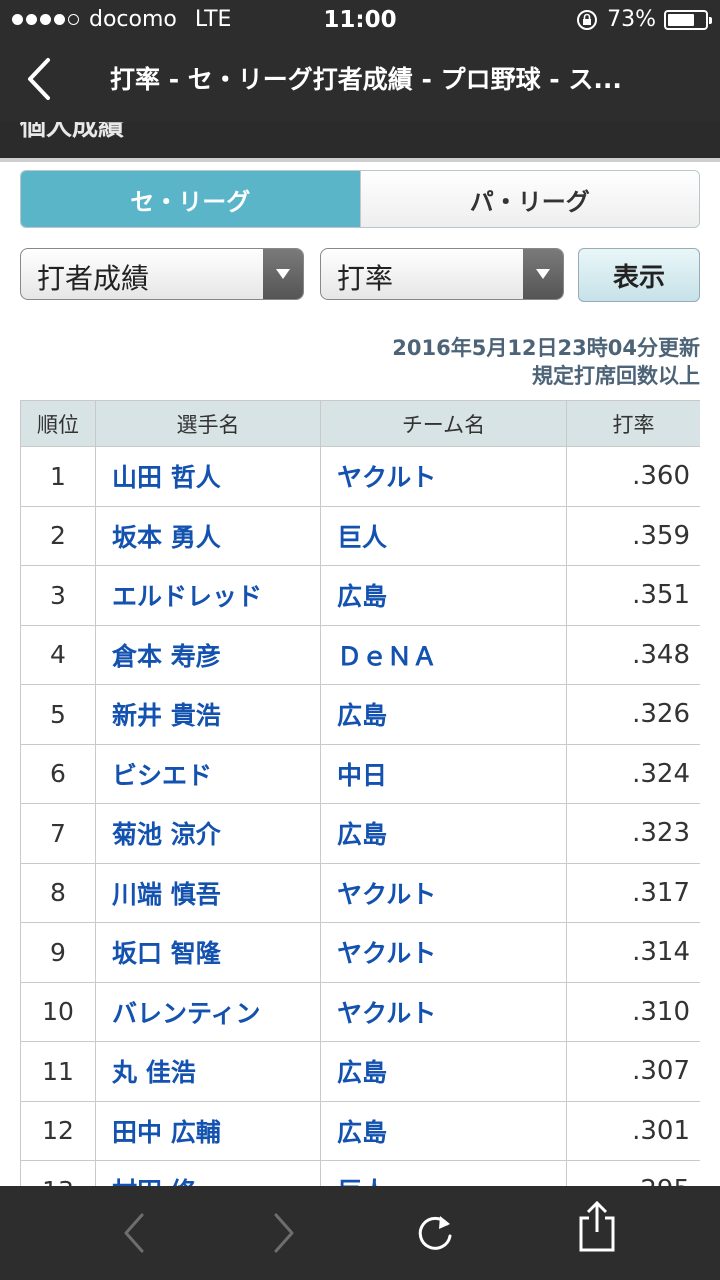 The height and width of the screenshot is (1280, 720). What do you see at coordinates (360, 160) in the screenshot?
I see `divider` at bounding box center [360, 160].